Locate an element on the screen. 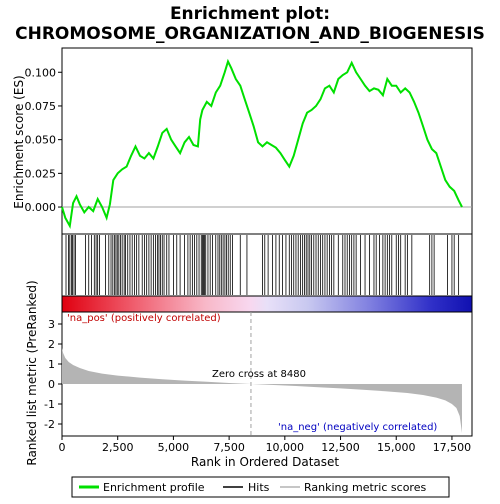 Image resolution: width=500 pixels, height=504 pixels. negative-correlation-label: 'na_neg' (negatively correlated) is located at coordinates (357, 427).